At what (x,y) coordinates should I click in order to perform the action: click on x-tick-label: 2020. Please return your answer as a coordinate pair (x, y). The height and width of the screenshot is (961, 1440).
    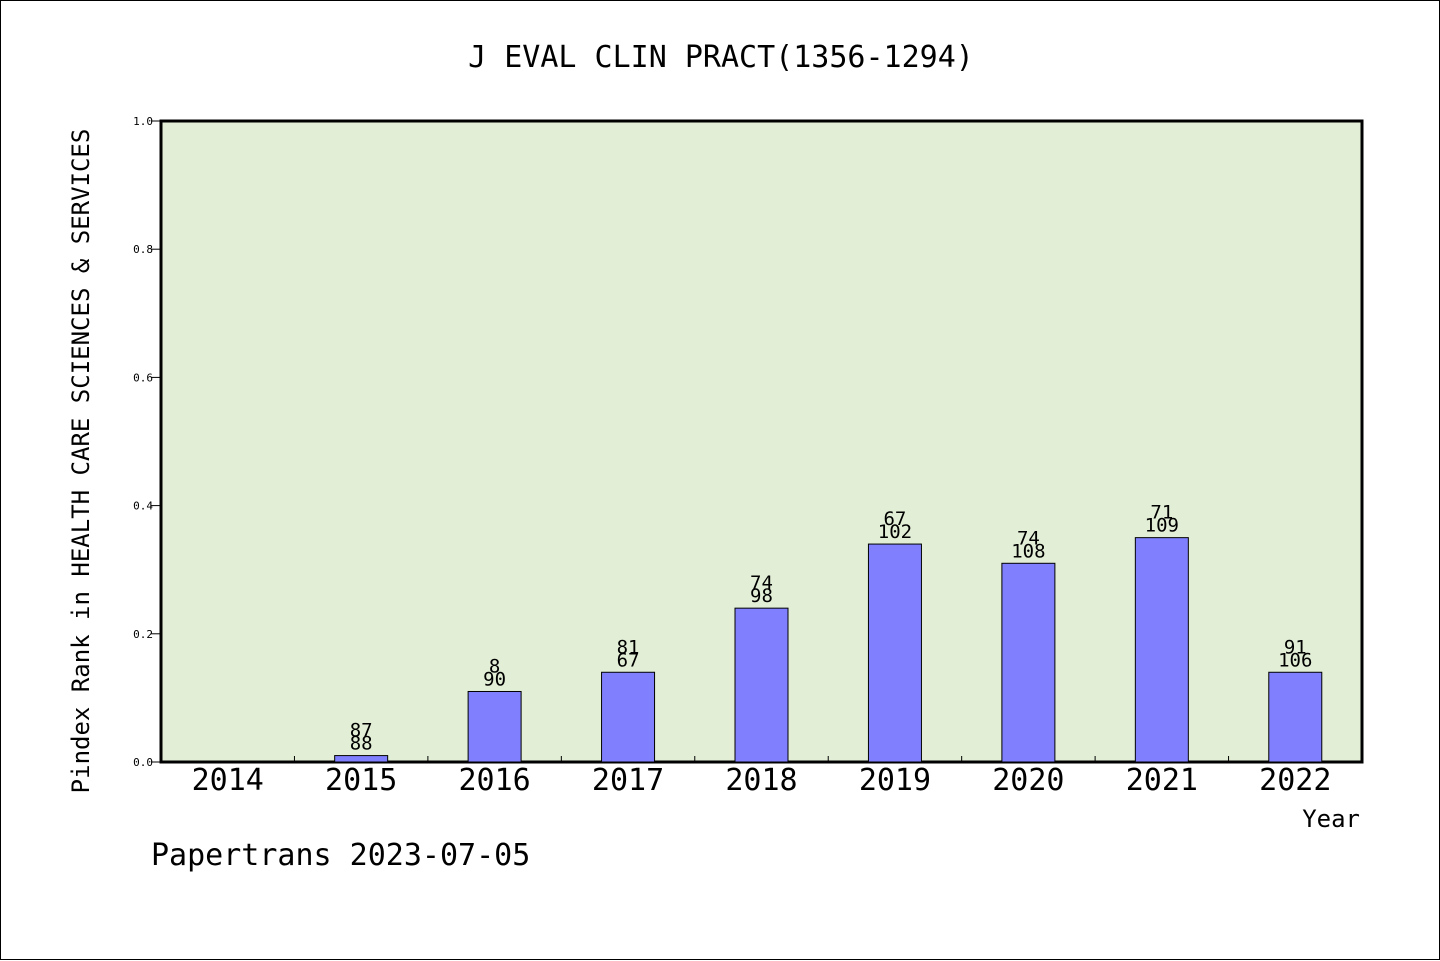
    Looking at the image, I should click on (1028, 780).